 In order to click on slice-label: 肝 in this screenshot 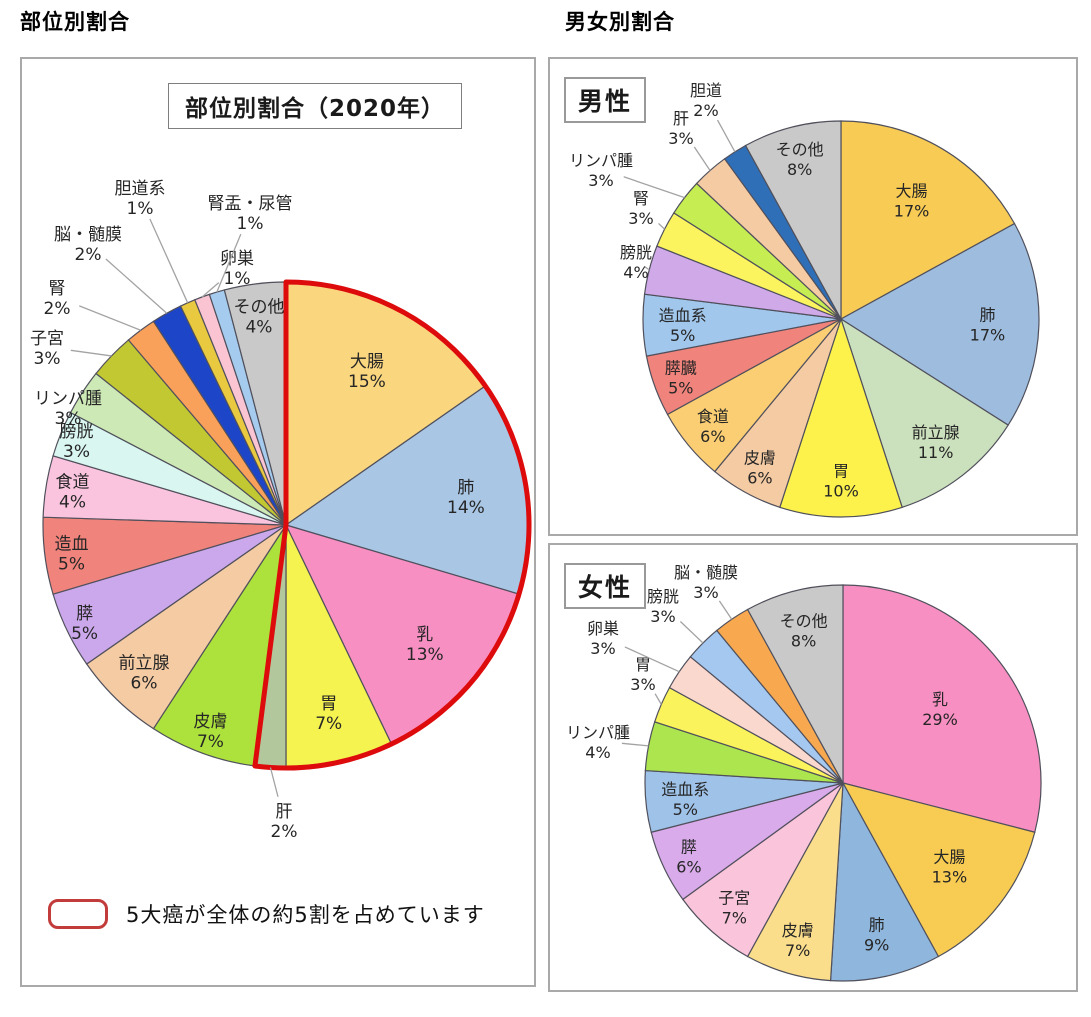, I will do `click(284, 812)`.